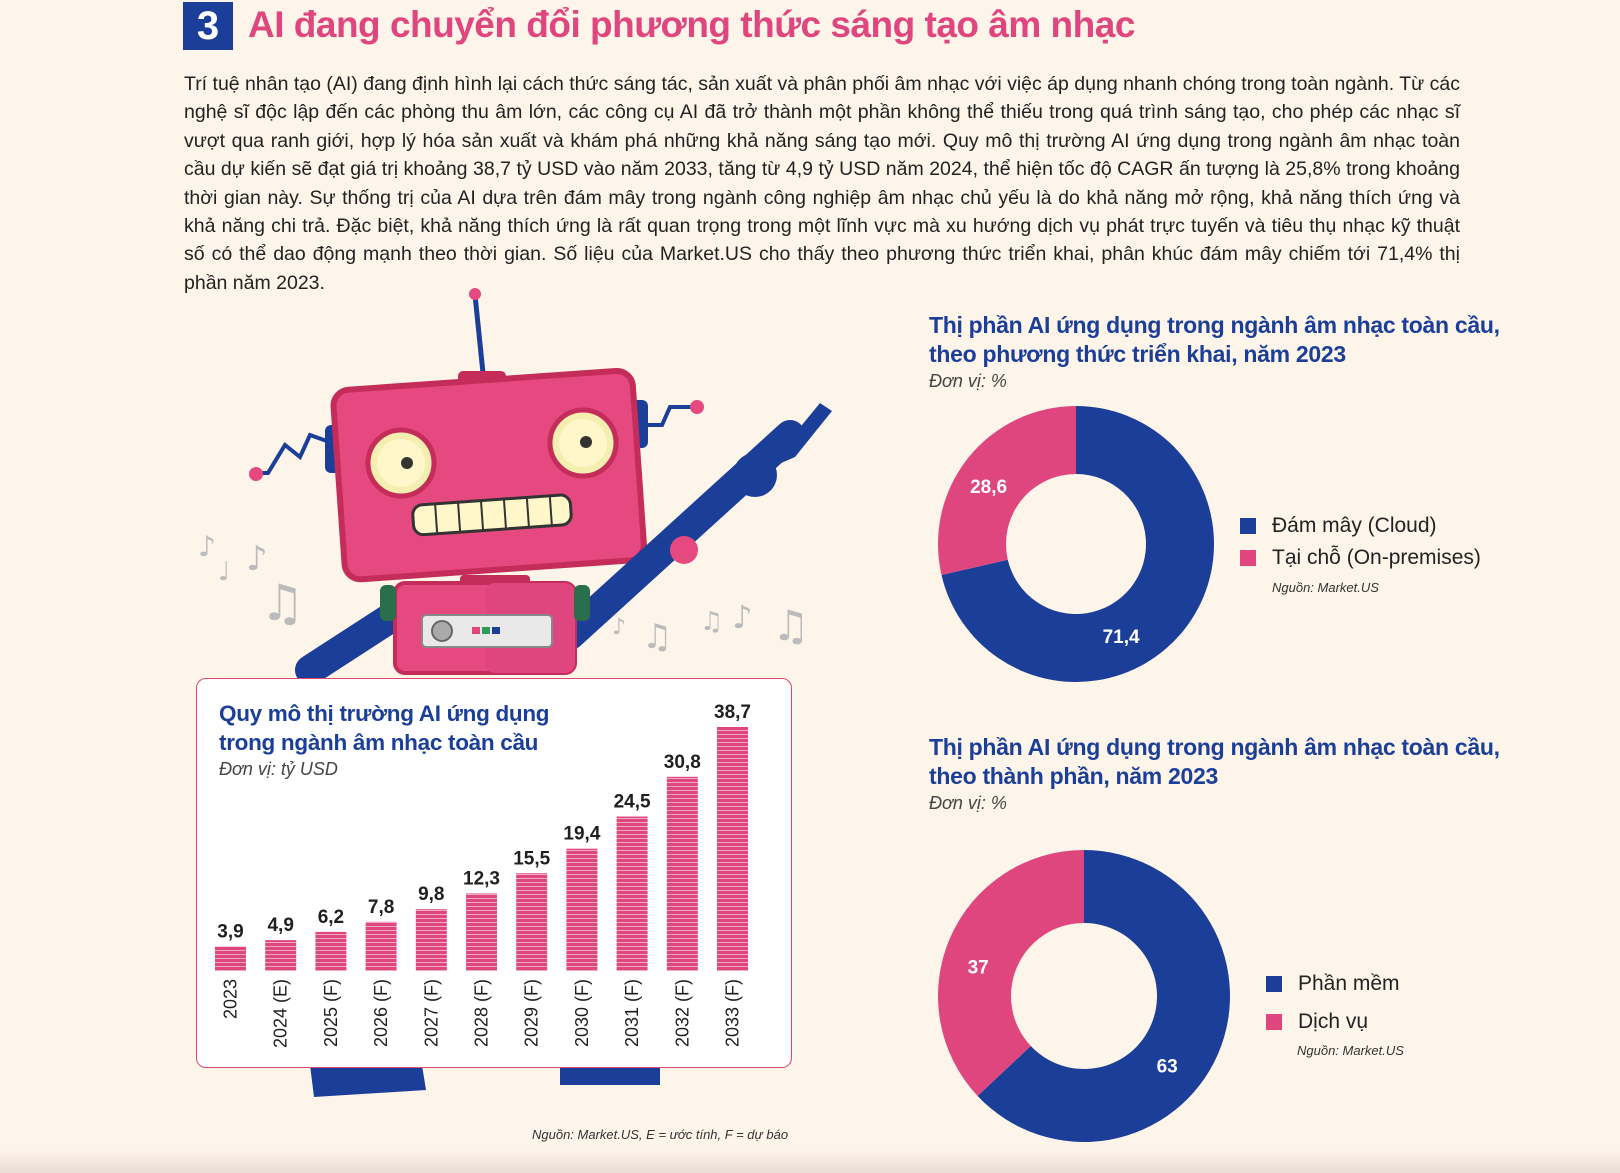 This screenshot has width=1620, height=1173. I want to click on bar-value-label: 4,9, so click(280, 925).